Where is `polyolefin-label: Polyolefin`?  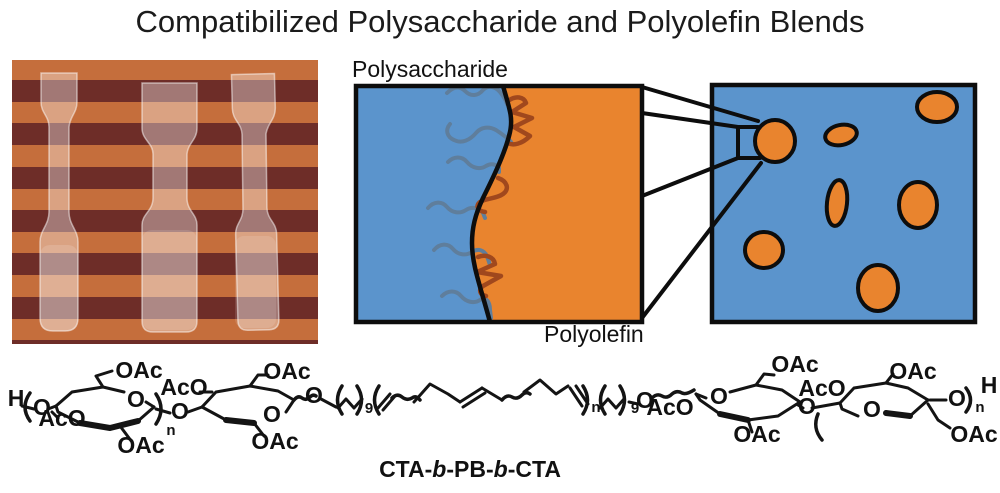 polyolefin-label: Polyolefin is located at coordinates (594, 334).